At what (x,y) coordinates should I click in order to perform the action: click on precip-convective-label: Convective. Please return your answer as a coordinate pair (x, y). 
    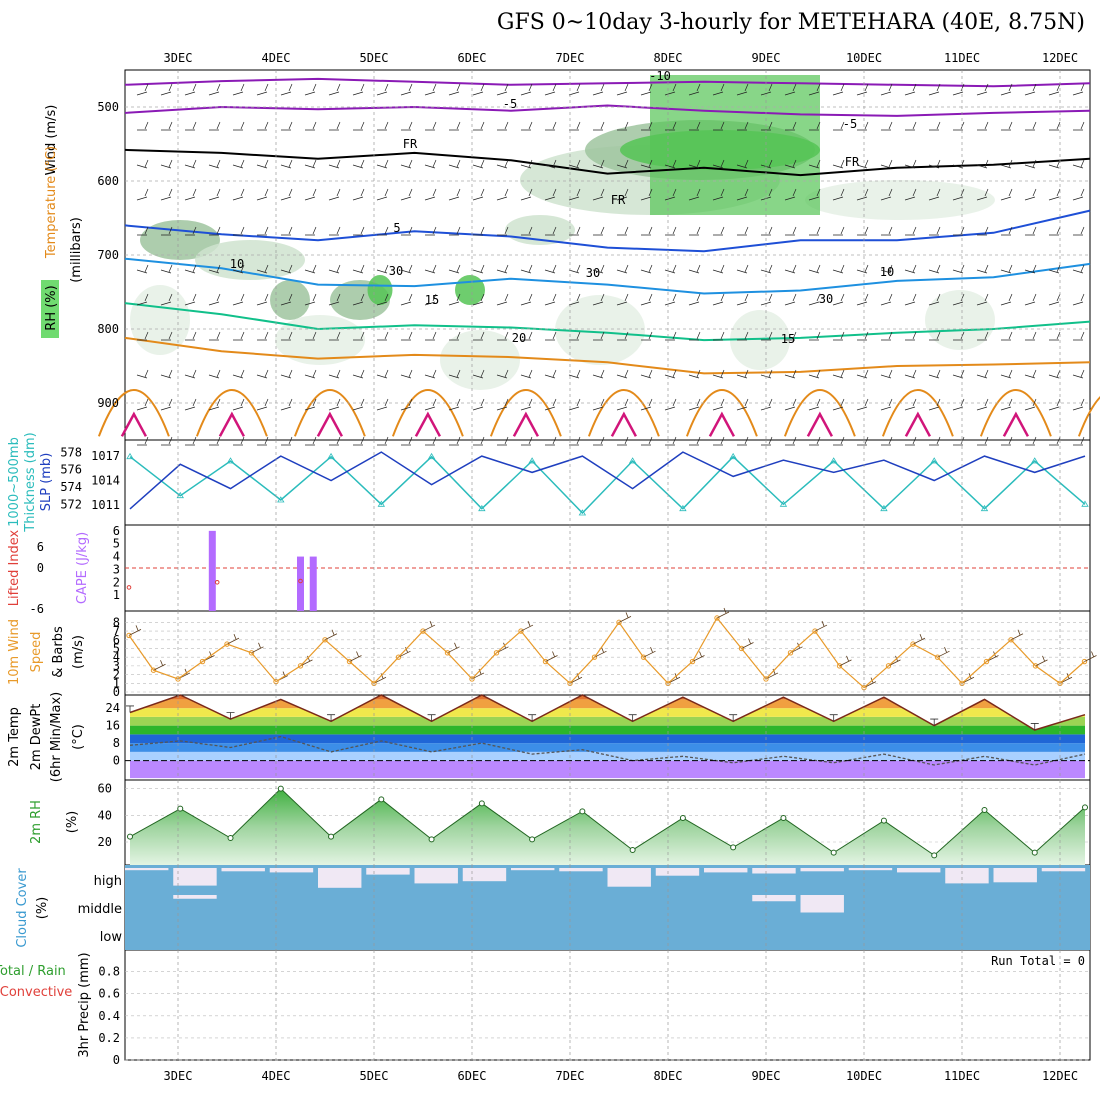
    Looking at the image, I should click on (36, 992).